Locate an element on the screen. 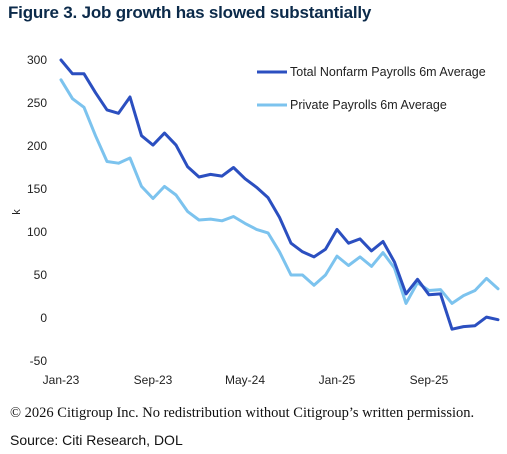 The width and height of the screenshot is (507, 454). x-tick-label: Sep-25 is located at coordinates (429, 380).